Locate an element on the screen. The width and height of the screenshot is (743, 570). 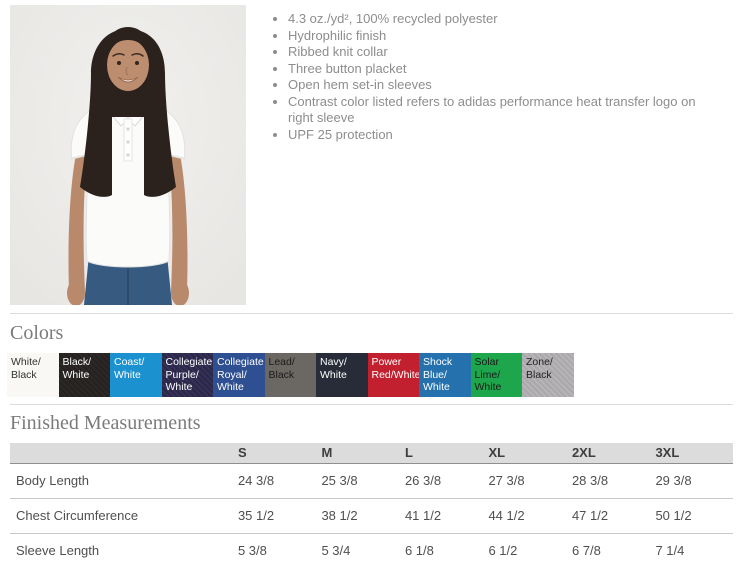
color-swatch-shock-blue-white: Shock Blue/ White is located at coordinates (445, 375).